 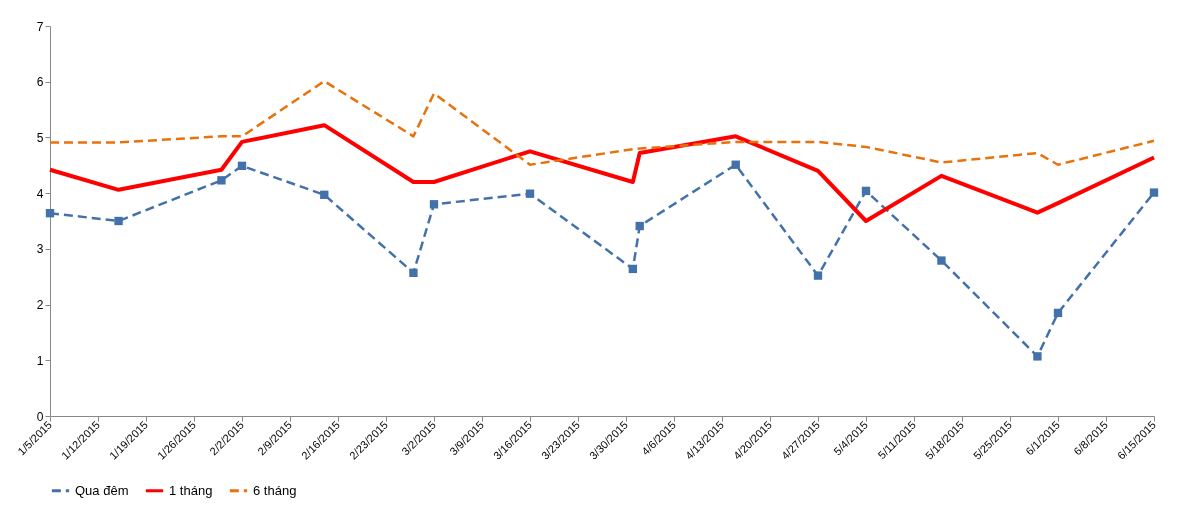 I want to click on y-tick-label: 6, so click(x=40, y=82).